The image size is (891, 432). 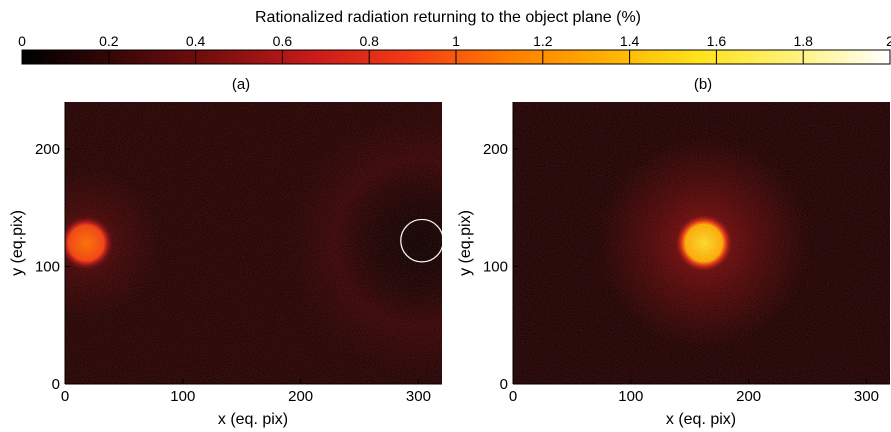 I want to click on panel-label-a: (a), so click(x=241, y=84).